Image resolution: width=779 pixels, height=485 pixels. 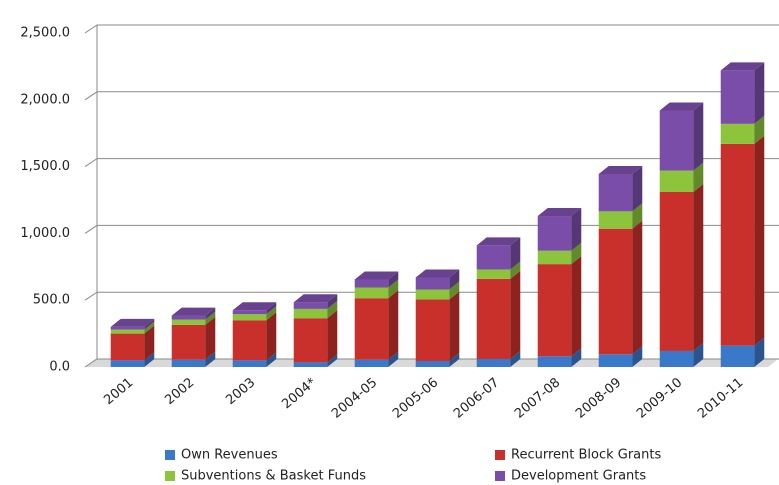 What do you see at coordinates (45, 33) in the screenshot?
I see `y-tick-label: 2,500.0` at bounding box center [45, 33].